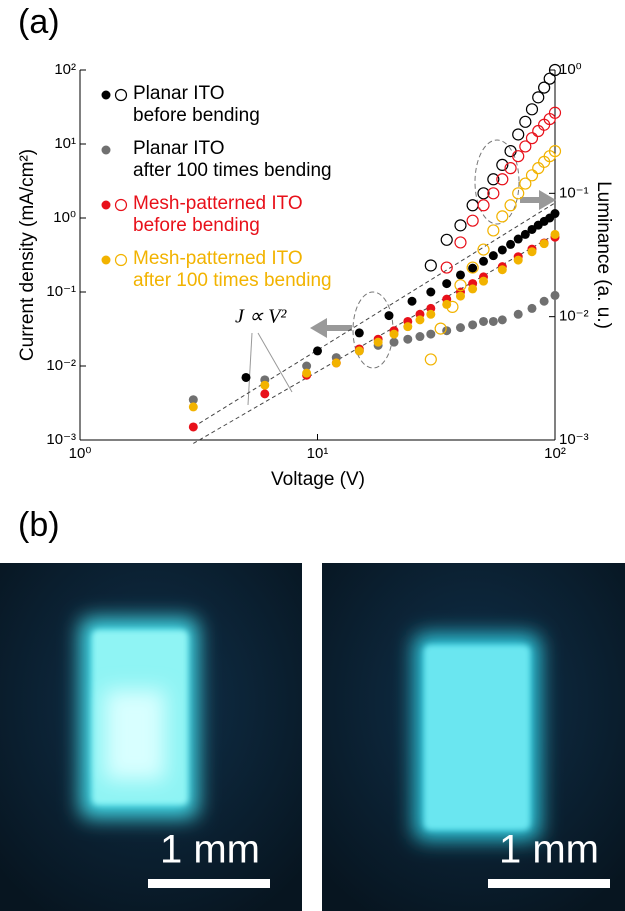  Describe the element at coordinates (232, 159) in the screenshot. I see `legend-label: Planar ITO after 100 times bending` at that location.